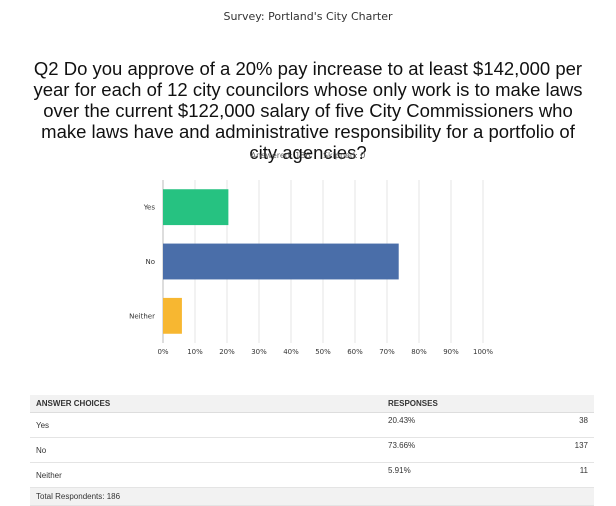 The width and height of the screenshot is (616, 506). Describe the element at coordinates (355, 352) in the screenshot. I see `x-tick-label: 60%` at that location.